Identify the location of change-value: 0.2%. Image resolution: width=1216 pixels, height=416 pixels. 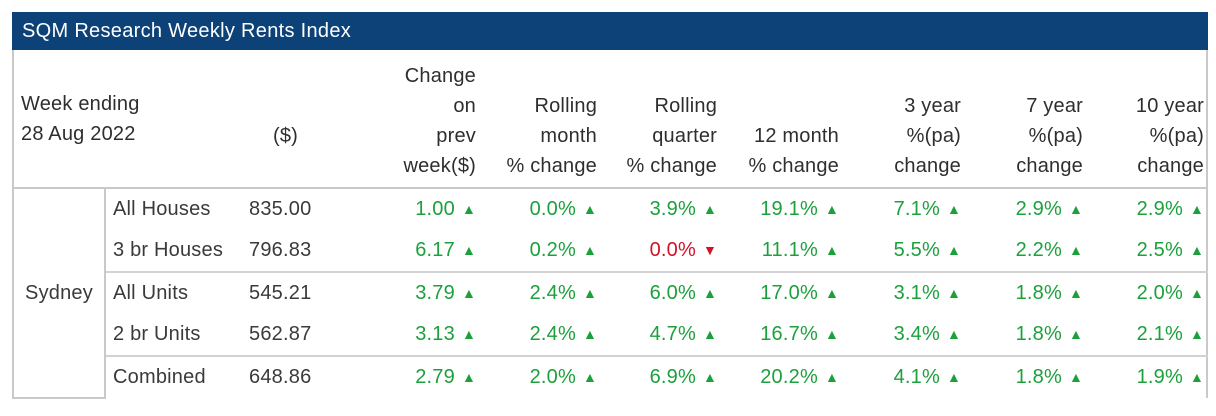
(552, 250).